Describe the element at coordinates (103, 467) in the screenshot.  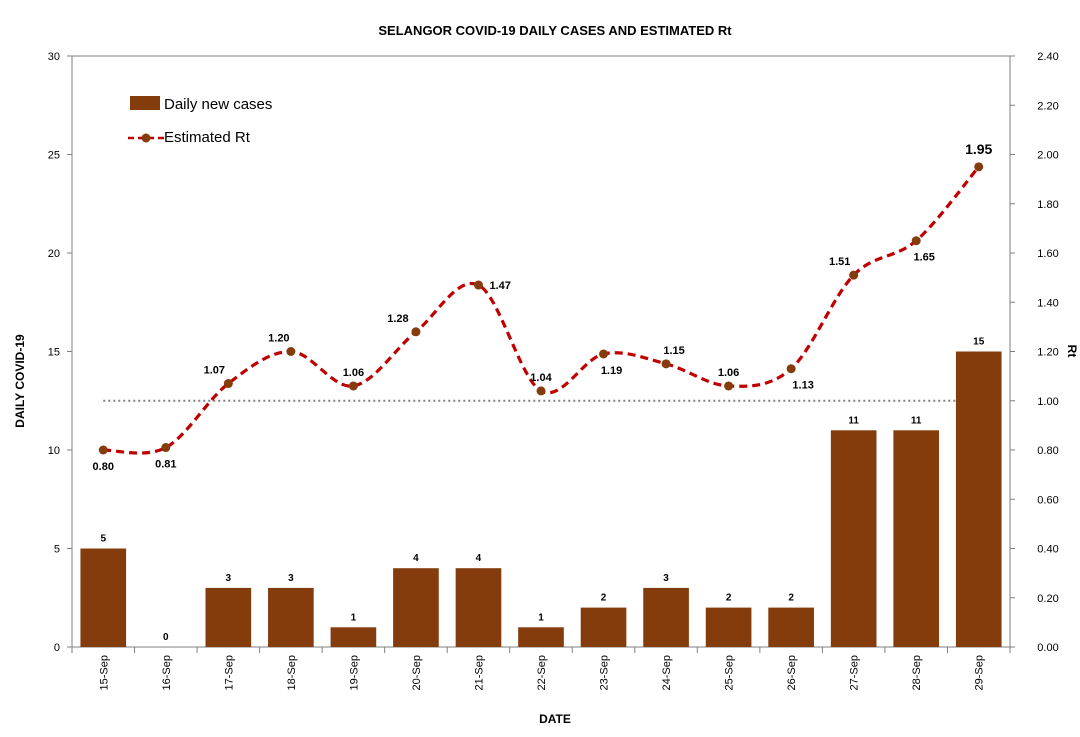
I see `rt-value-label: 0.80` at that location.